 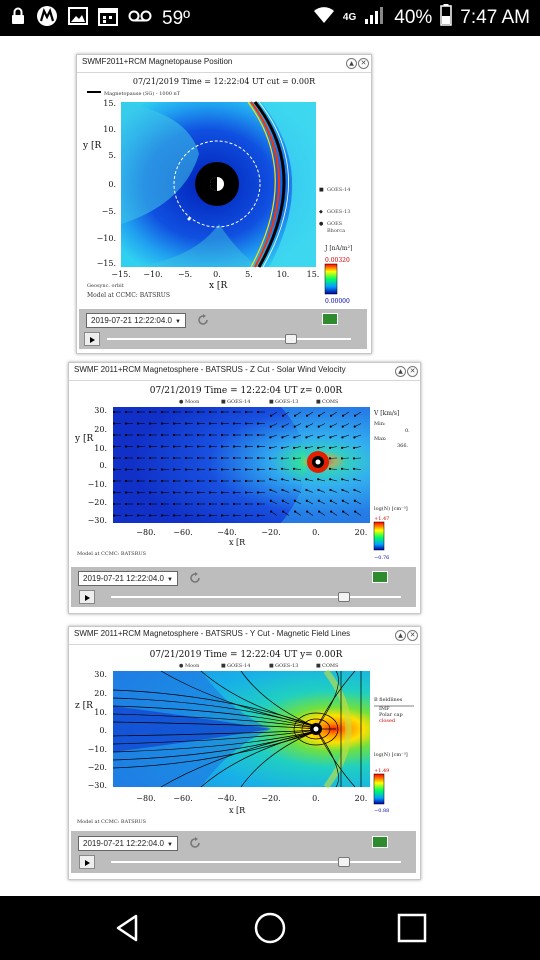 What do you see at coordinates (109, 129) in the screenshot?
I see `y-tick: 10.` at bounding box center [109, 129].